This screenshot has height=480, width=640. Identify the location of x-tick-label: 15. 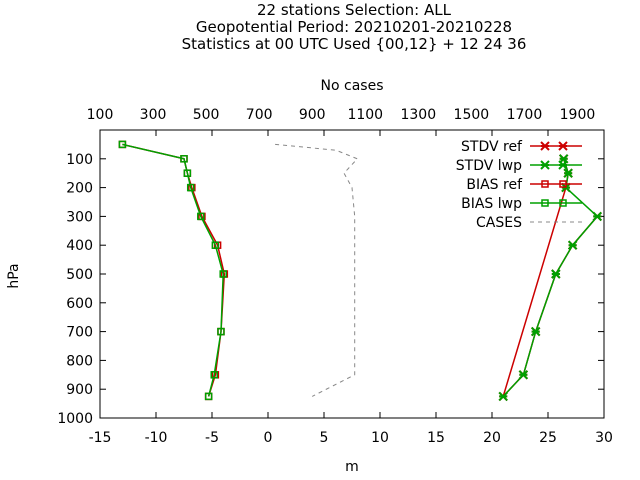
(436, 438).